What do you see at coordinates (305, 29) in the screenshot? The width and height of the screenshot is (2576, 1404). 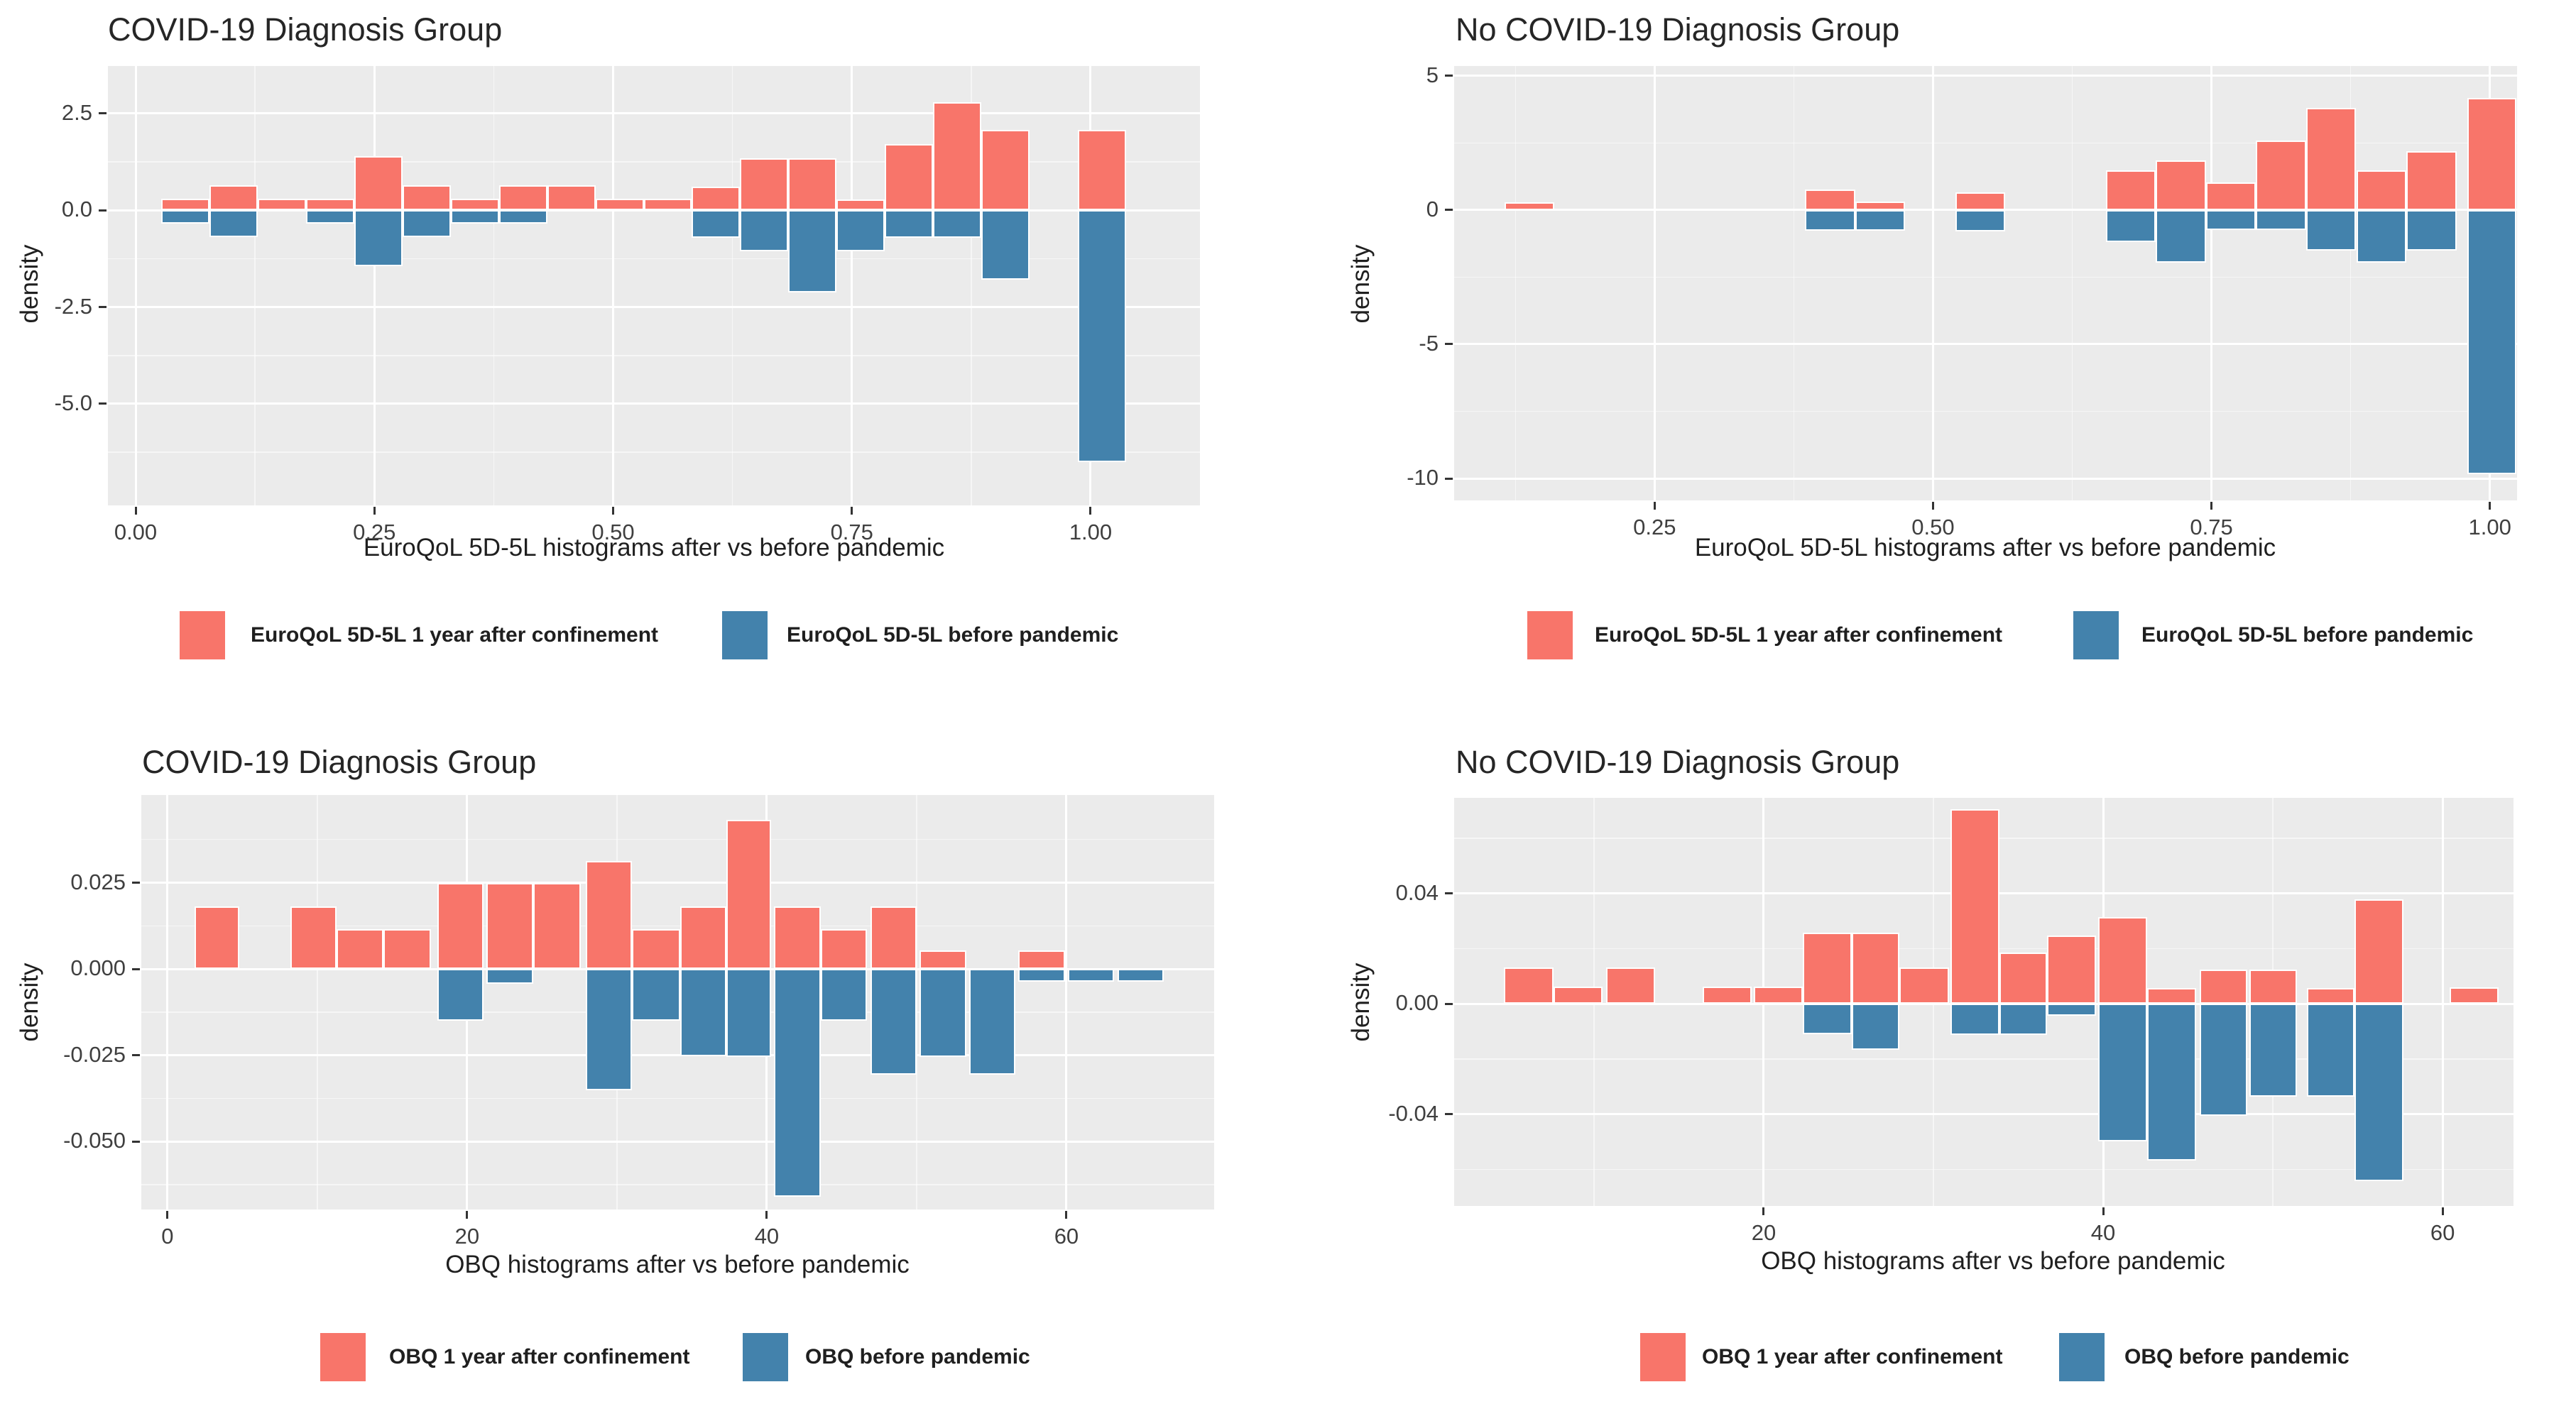 I see `page-title: COVID-19 Diagnosis Group` at bounding box center [305, 29].